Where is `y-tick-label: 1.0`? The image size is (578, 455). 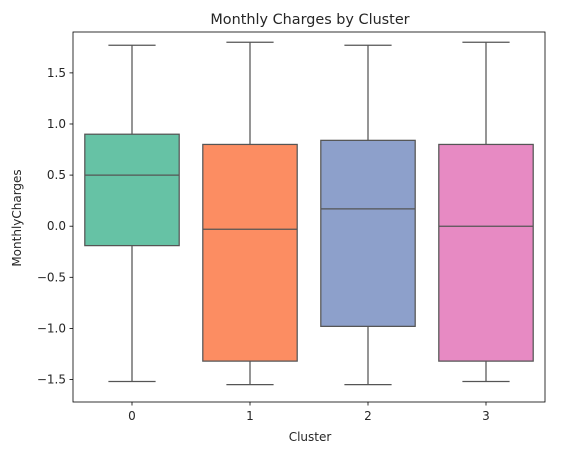
y-tick-label: 1.0 is located at coordinates (56, 124).